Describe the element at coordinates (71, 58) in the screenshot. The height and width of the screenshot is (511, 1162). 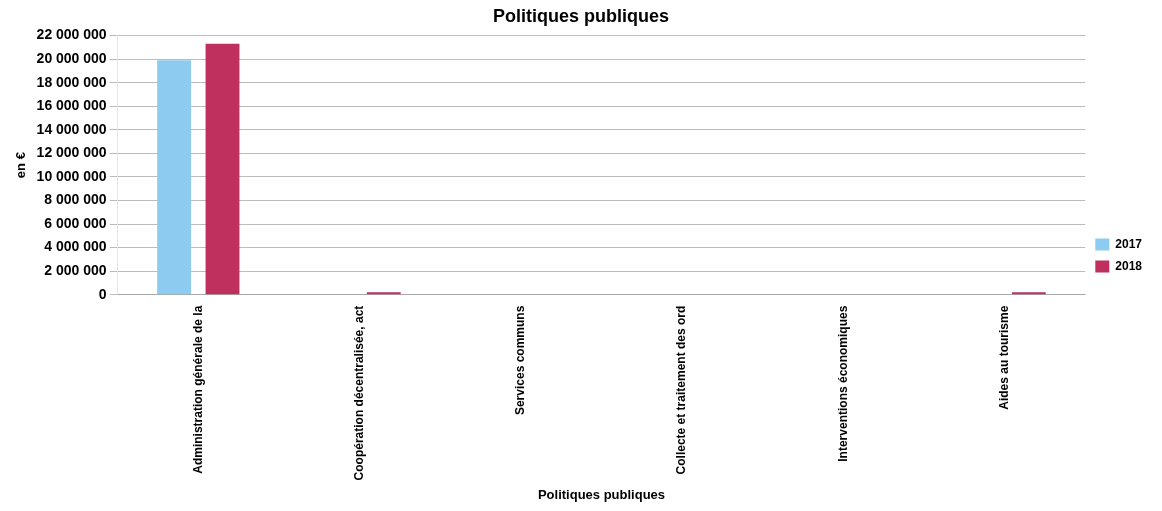
I see `y-tick-label: 20 000 000` at that location.